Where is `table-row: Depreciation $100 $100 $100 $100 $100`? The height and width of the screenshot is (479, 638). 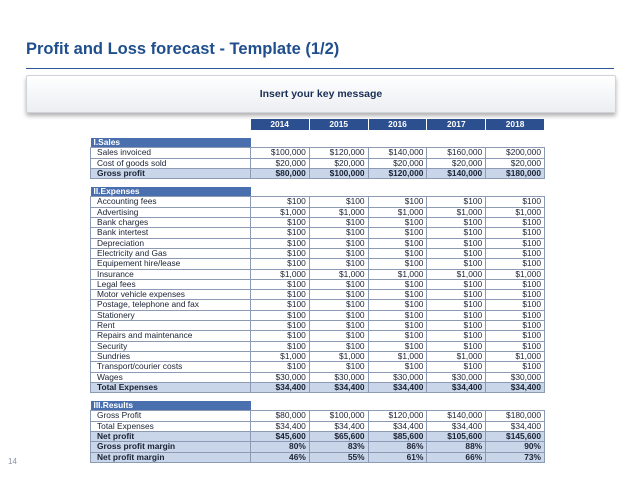 table-row: Depreciation $100 $100 $100 $100 $100 is located at coordinates (317, 243).